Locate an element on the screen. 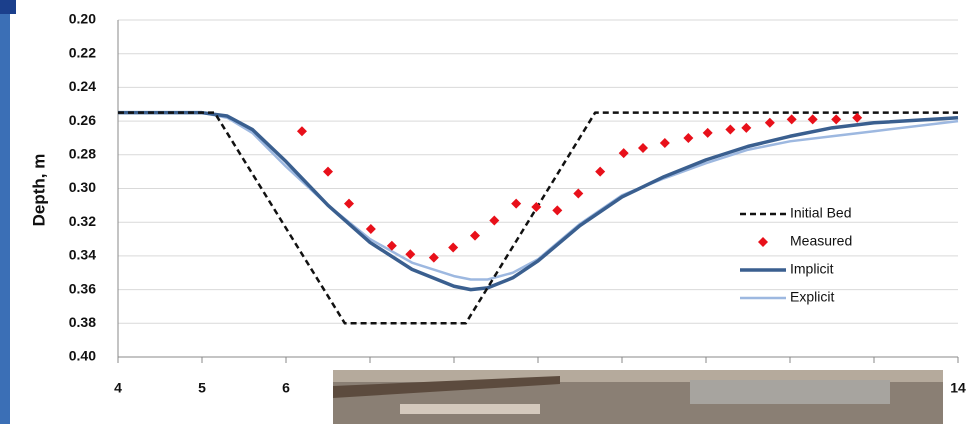 The image size is (977, 424). y-tick-label: 0.34 is located at coordinates (82, 255).